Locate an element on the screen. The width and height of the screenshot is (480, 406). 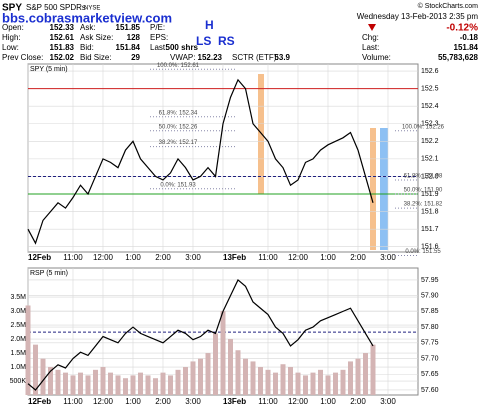
change-pct: -0.12% is located at coordinates (462, 28).